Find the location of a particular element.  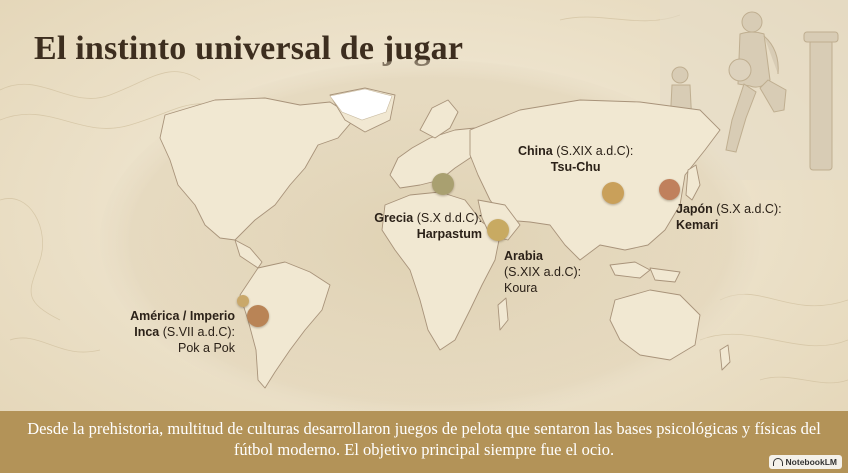

japan-game: Kemari is located at coordinates (697, 225).